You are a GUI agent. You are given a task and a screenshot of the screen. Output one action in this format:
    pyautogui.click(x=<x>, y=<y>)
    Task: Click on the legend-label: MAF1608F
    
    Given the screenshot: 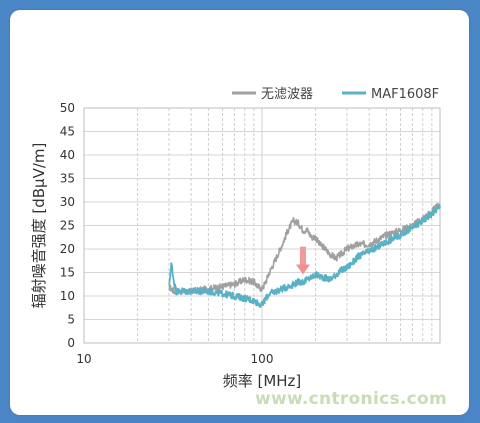 What is the action you would take?
    pyautogui.click(x=405, y=94)
    